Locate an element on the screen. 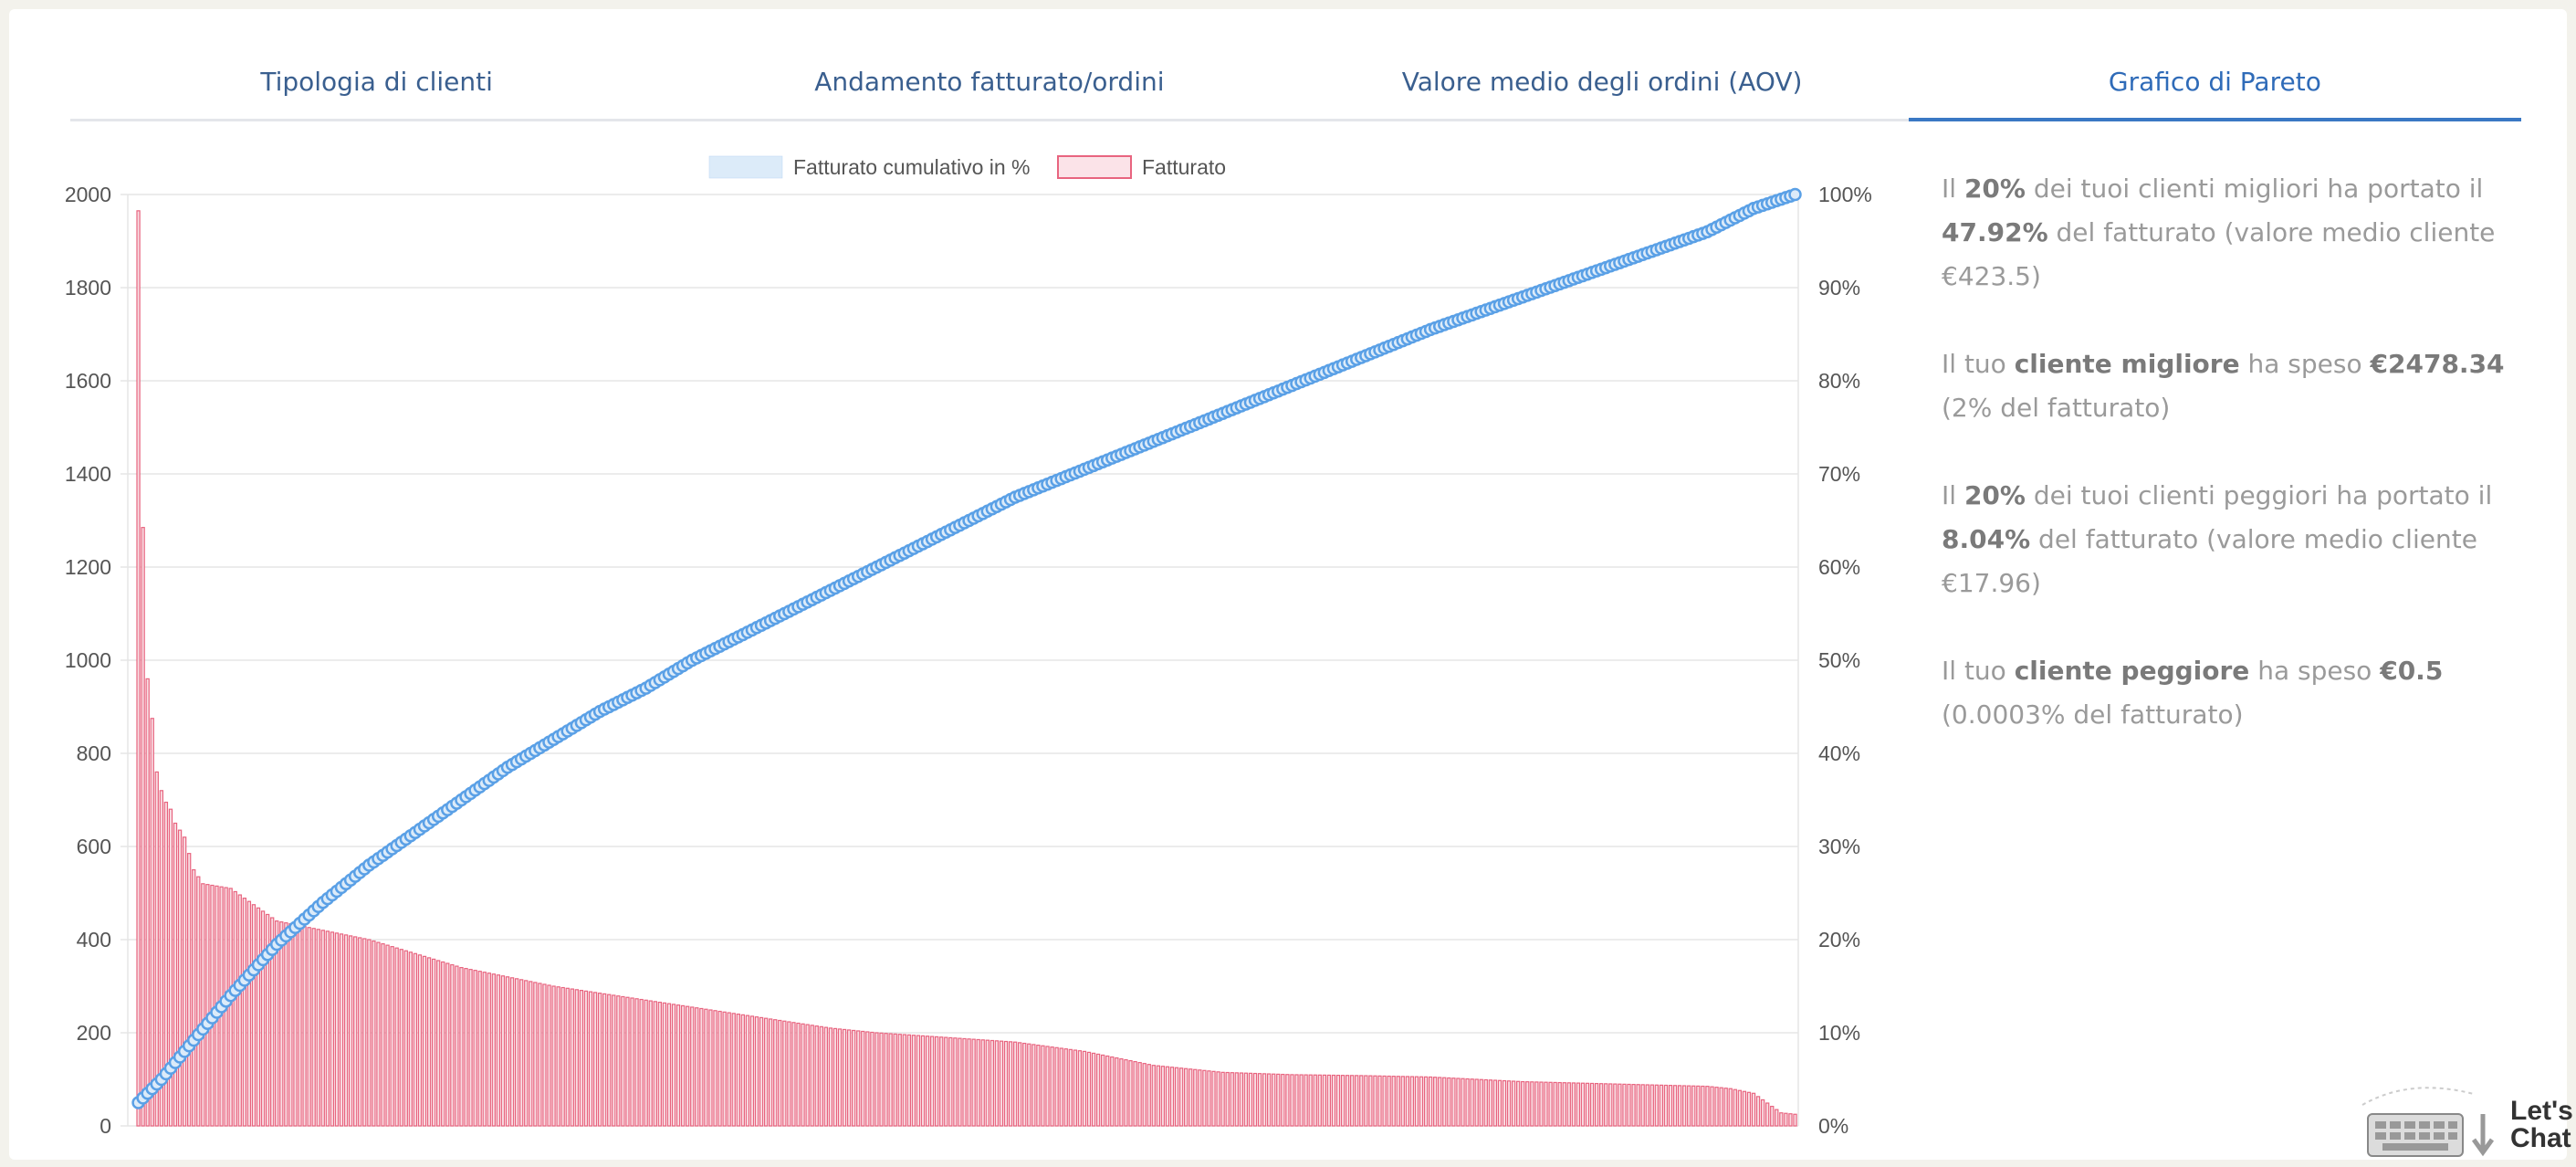 The height and width of the screenshot is (1167, 2576). tab-tipologia-clienti: Tipologia di clienti is located at coordinates (376, 82).